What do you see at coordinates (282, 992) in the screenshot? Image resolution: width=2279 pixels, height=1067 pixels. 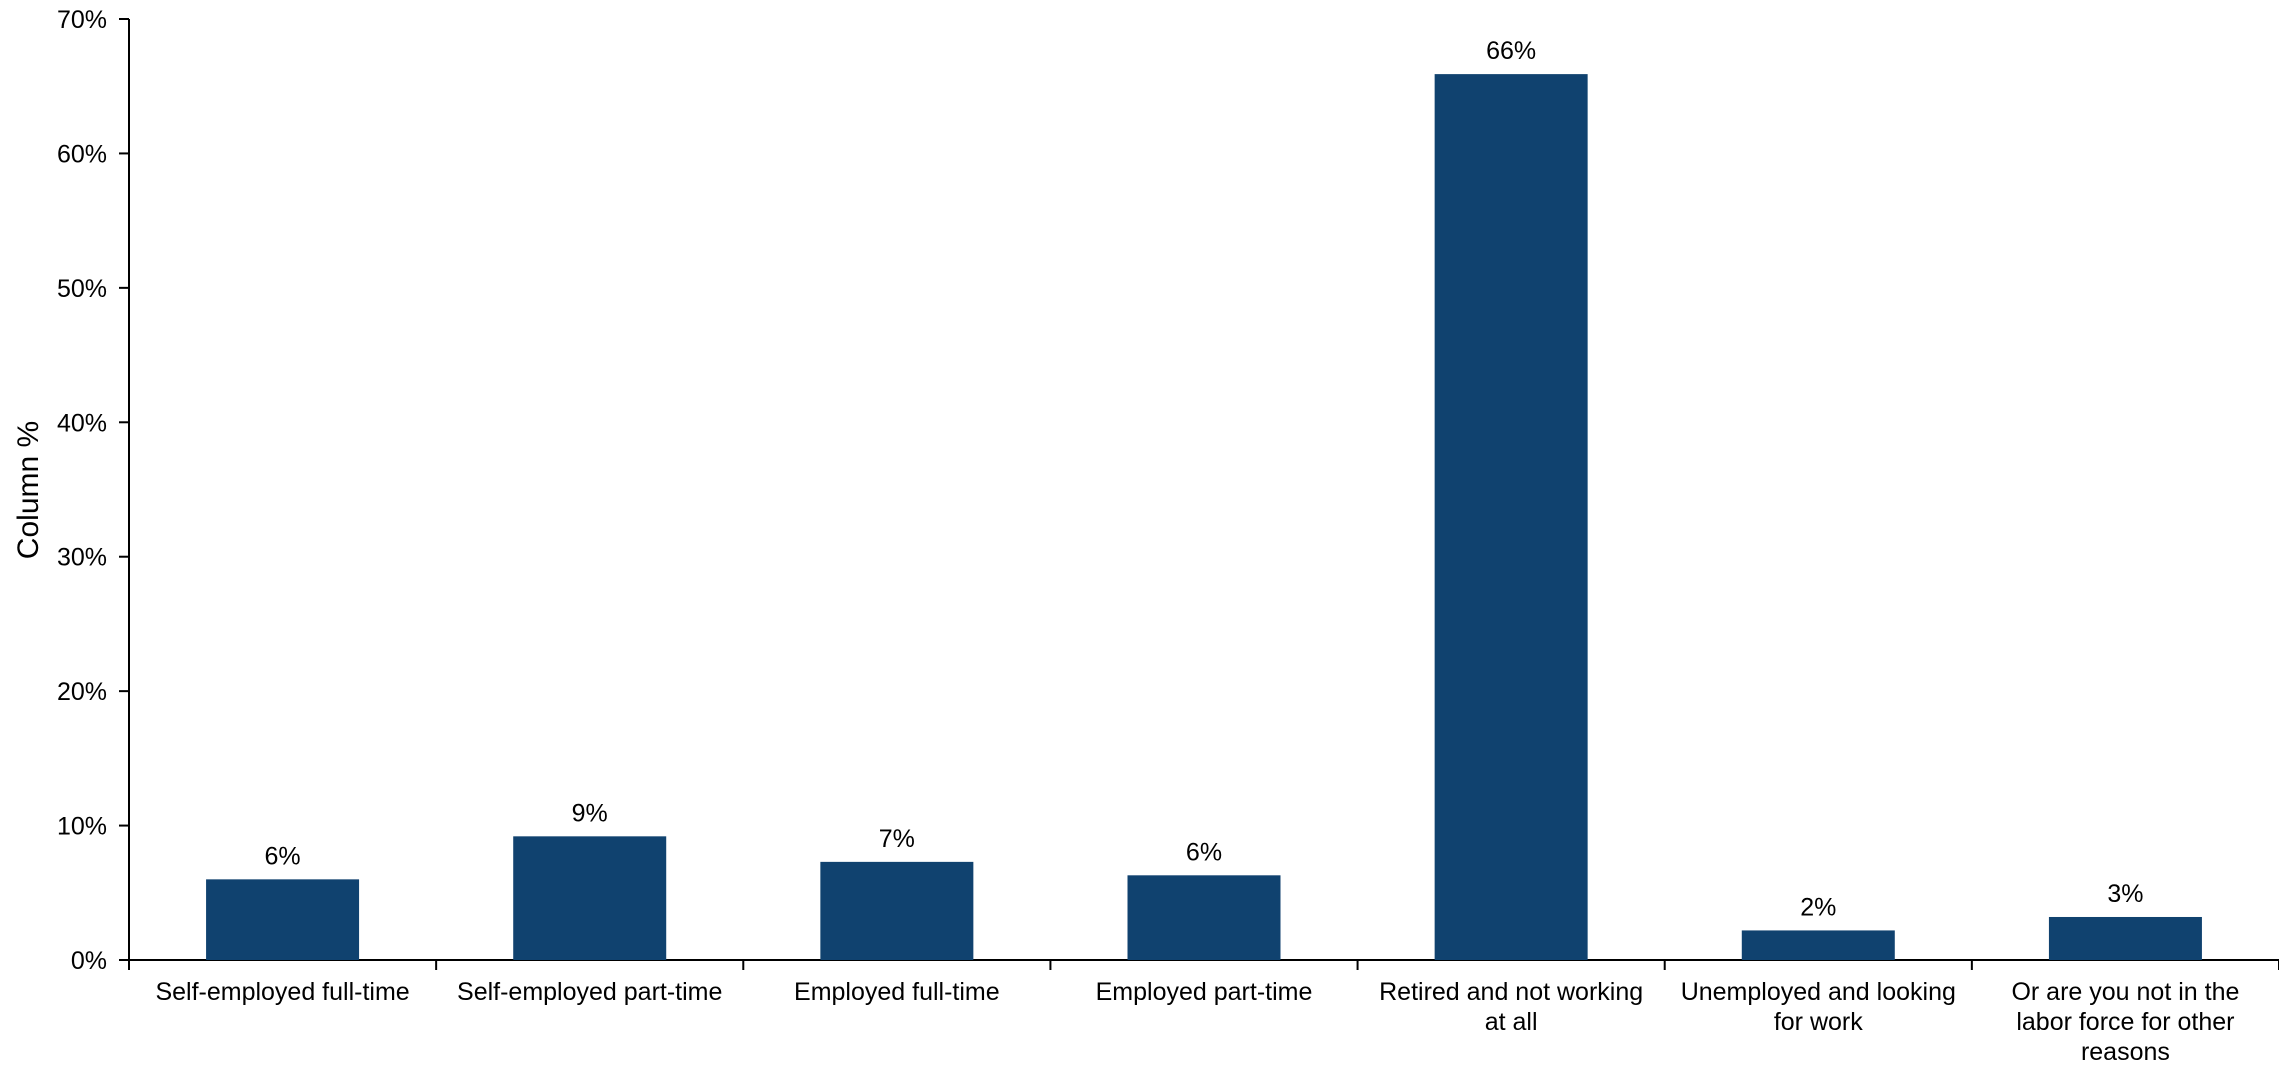 I see `category-label: Self-employed full-time` at bounding box center [282, 992].